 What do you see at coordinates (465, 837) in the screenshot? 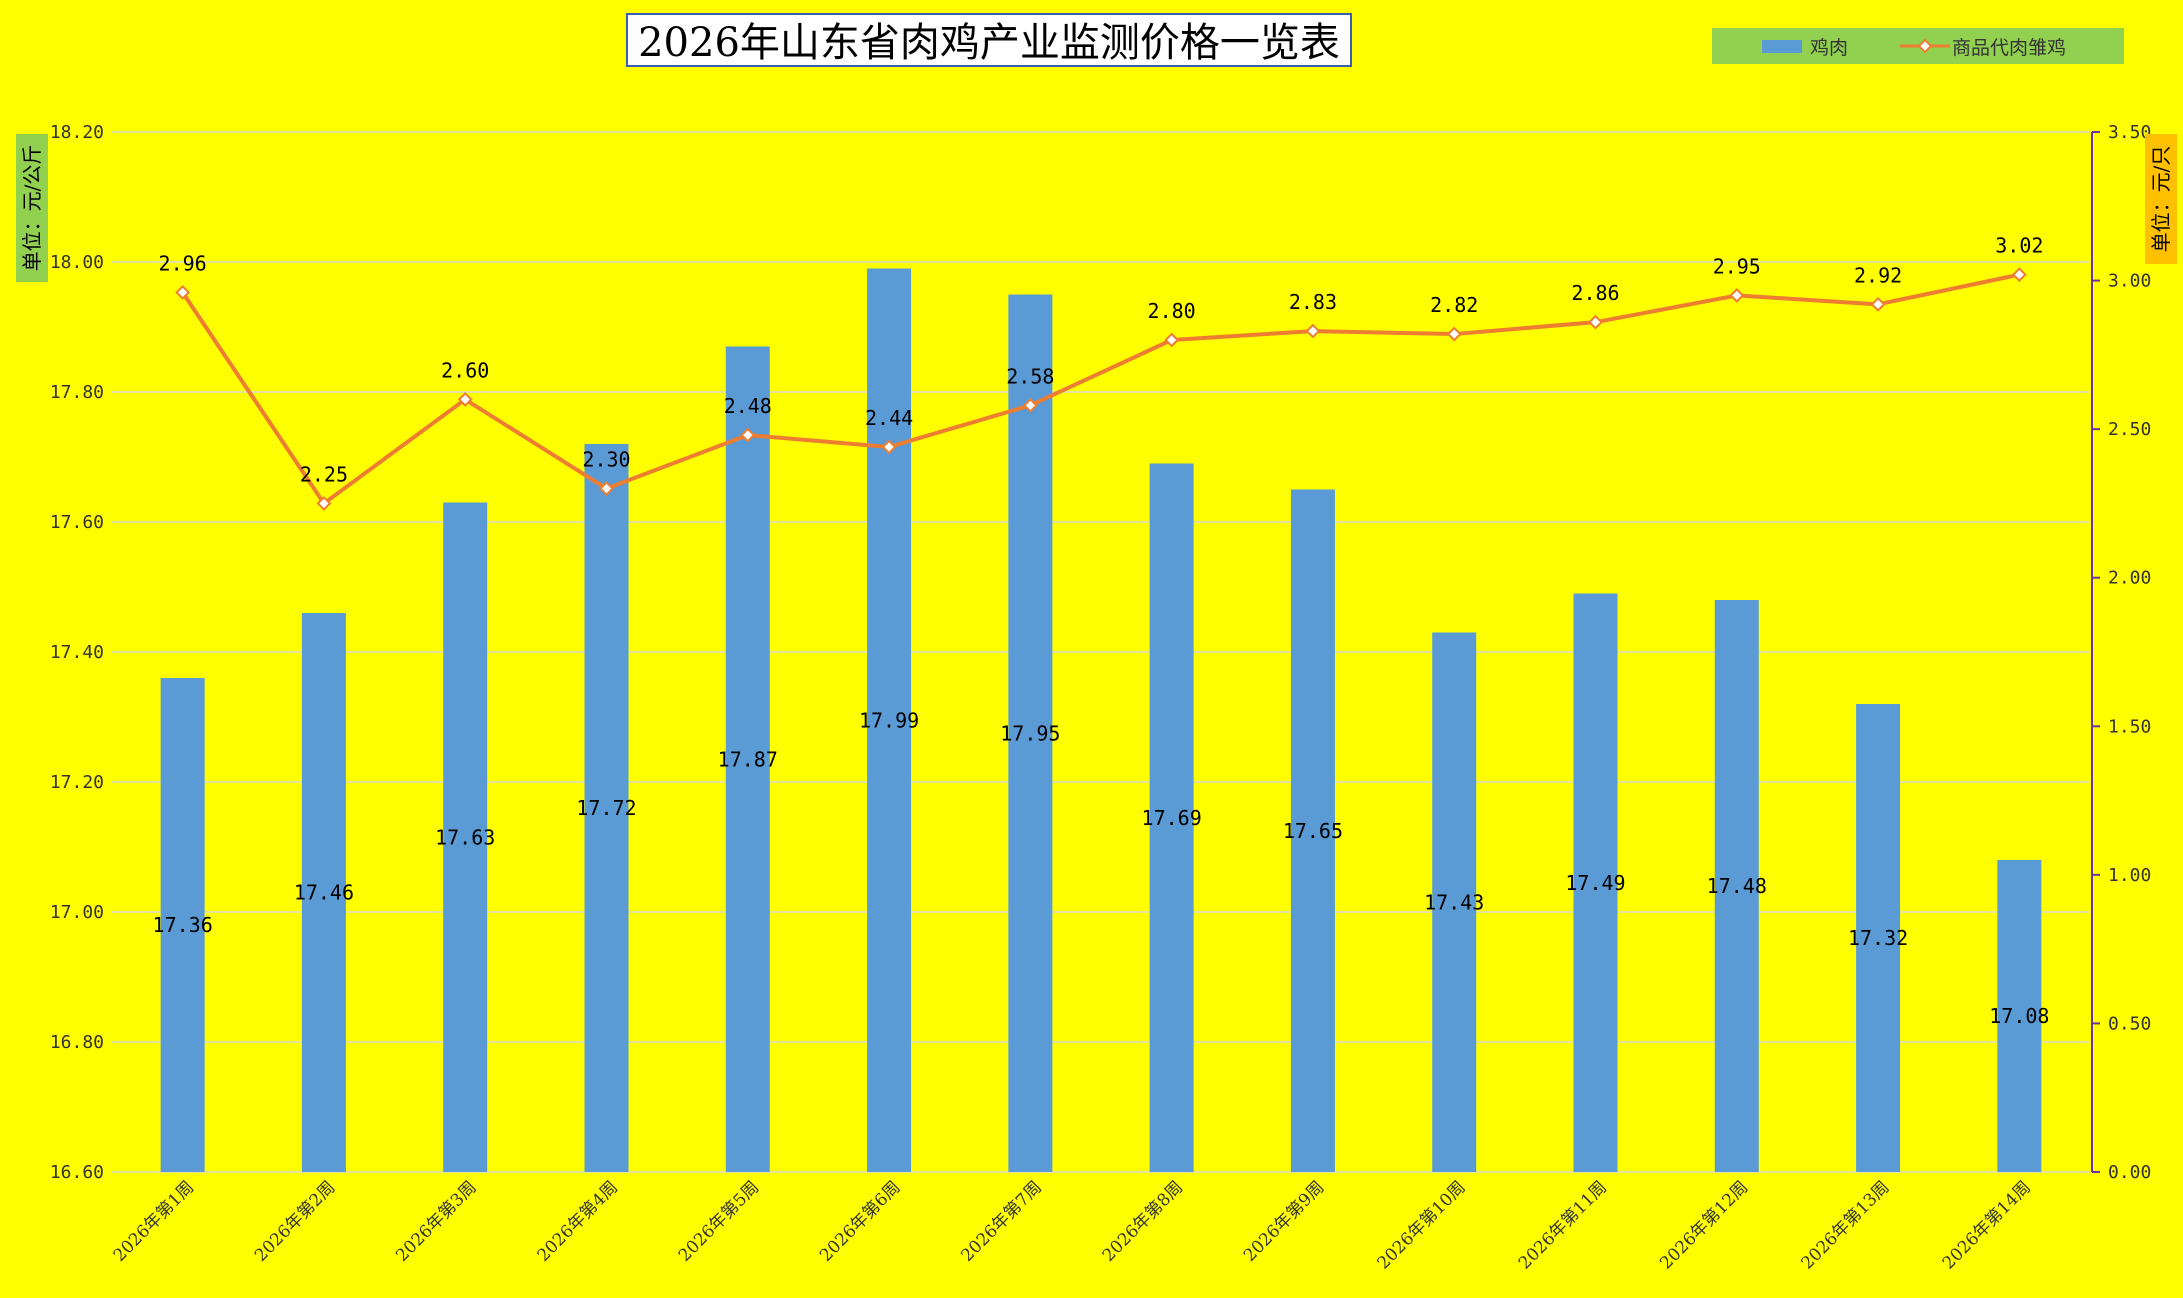
I see `bar-data-label: 17.63` at bounding box center [465, 837].